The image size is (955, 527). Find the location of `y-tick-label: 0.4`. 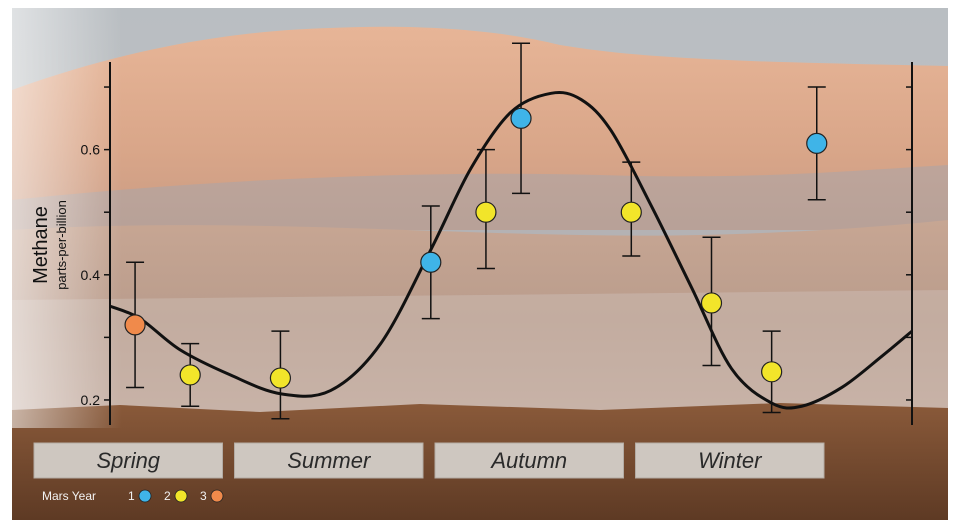

y-tick-label: 0.4 is located at coordinates (91, 275).